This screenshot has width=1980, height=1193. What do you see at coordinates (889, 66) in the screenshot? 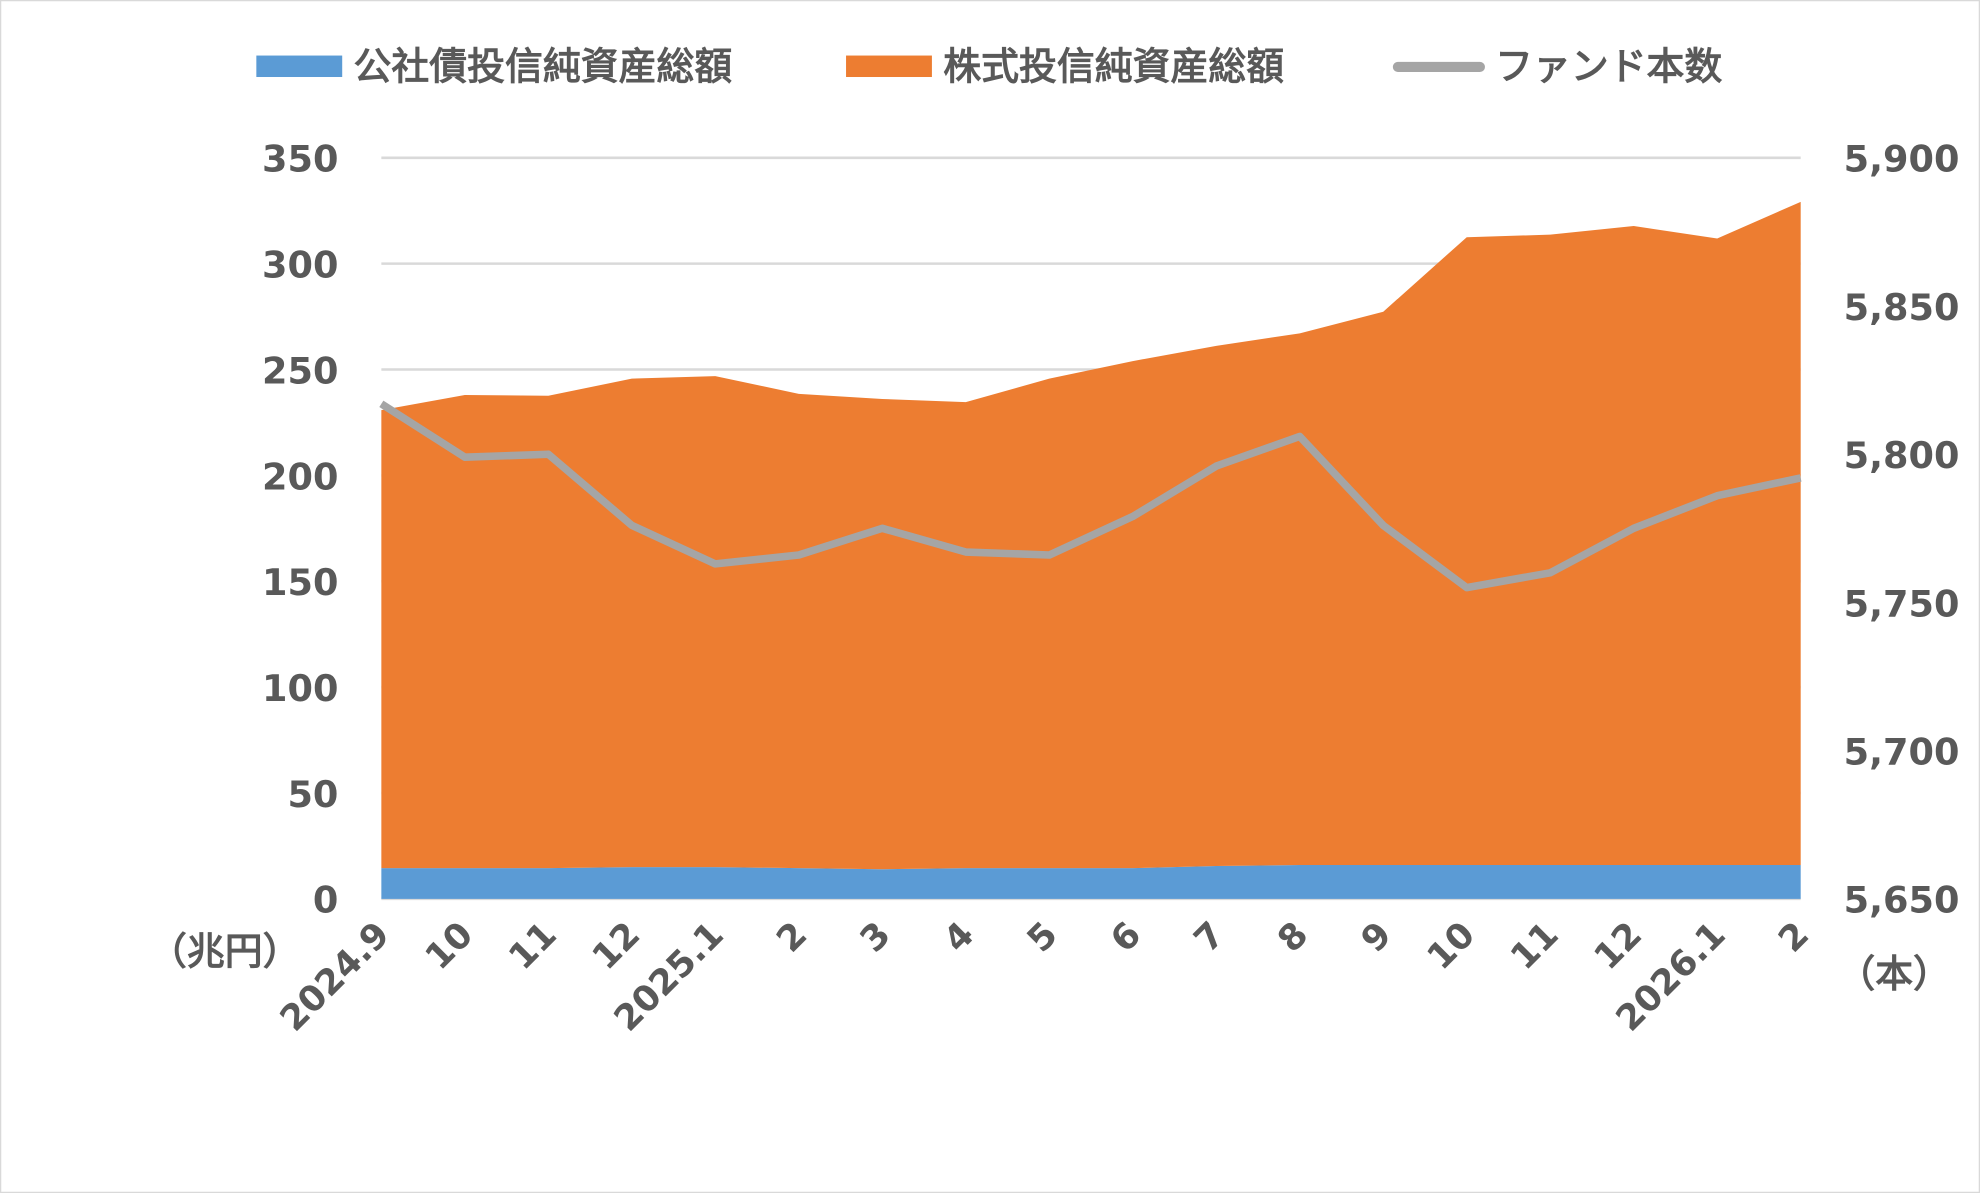
I see `legend-swatch-stock` at bounding box center [889, 66].